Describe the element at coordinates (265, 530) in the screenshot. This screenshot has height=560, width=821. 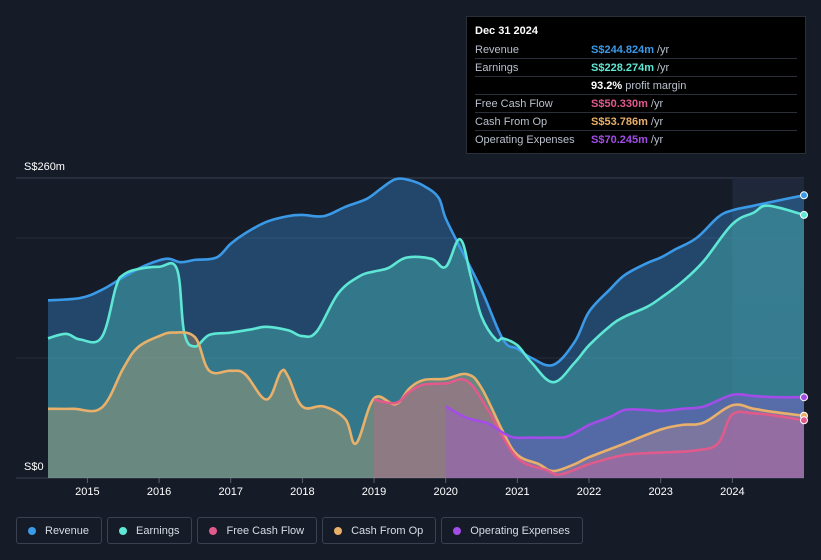
I see `legend-label: Free Cash Flow` at that location.